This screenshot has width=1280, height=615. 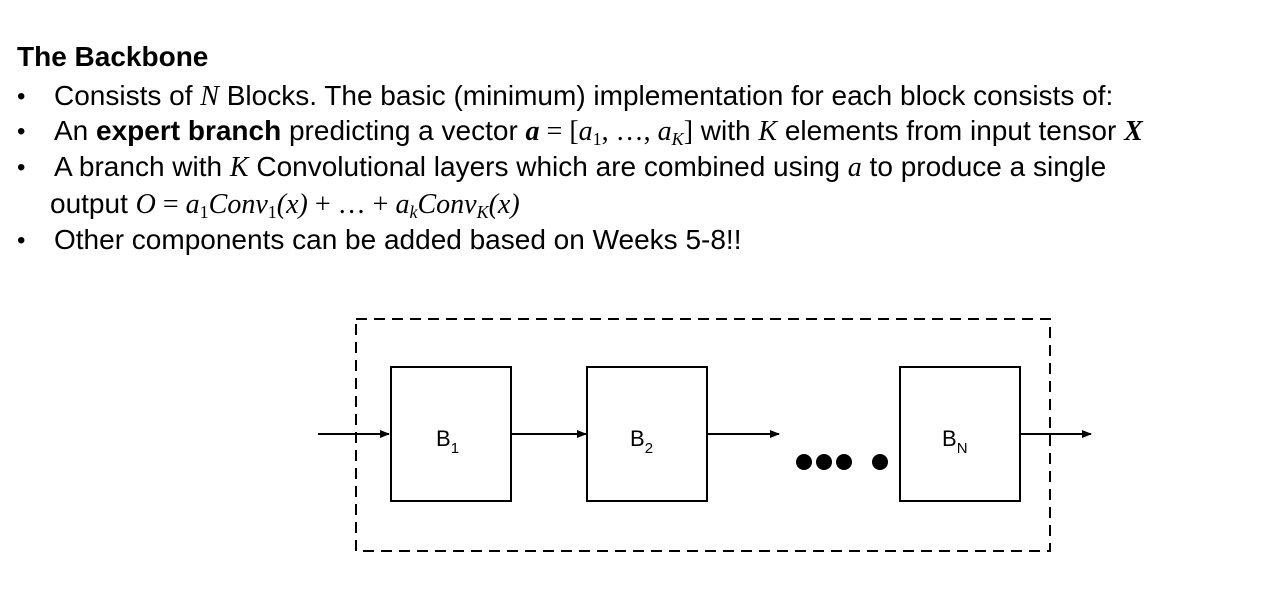 I want to click on block-b1, so click(x=451, y=434).